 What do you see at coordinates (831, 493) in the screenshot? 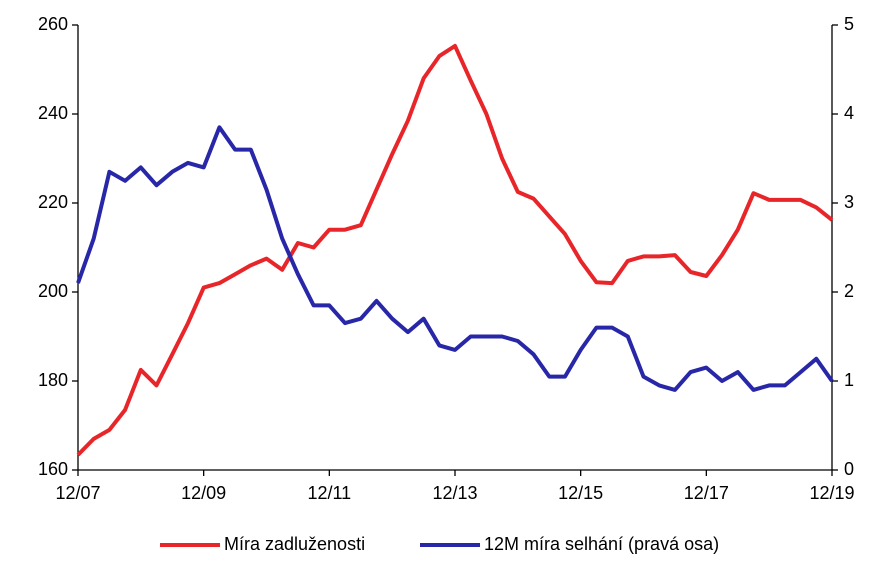
I see `x-tick-label: 12/19` at bounding box center [831, 493].